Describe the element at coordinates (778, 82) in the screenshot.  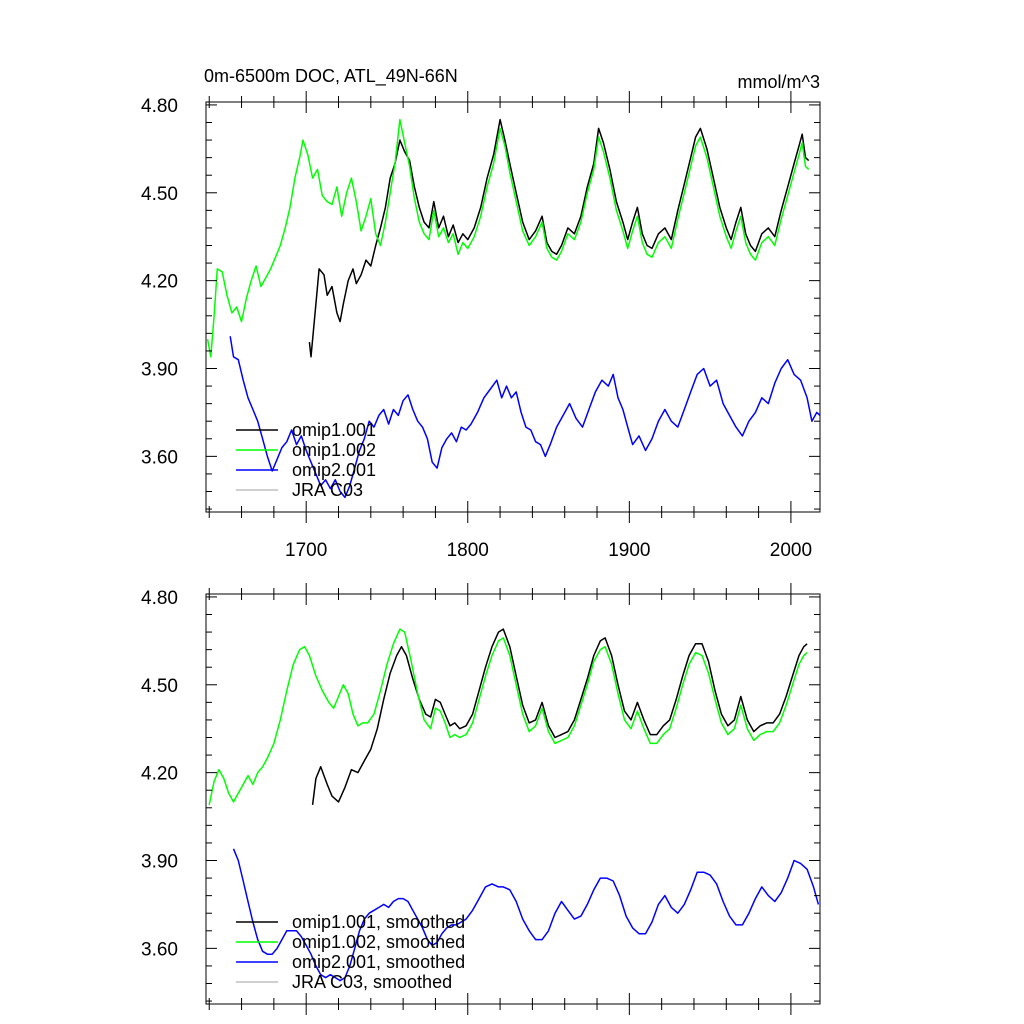
I see `units-label: mmol/m^3` at that location.